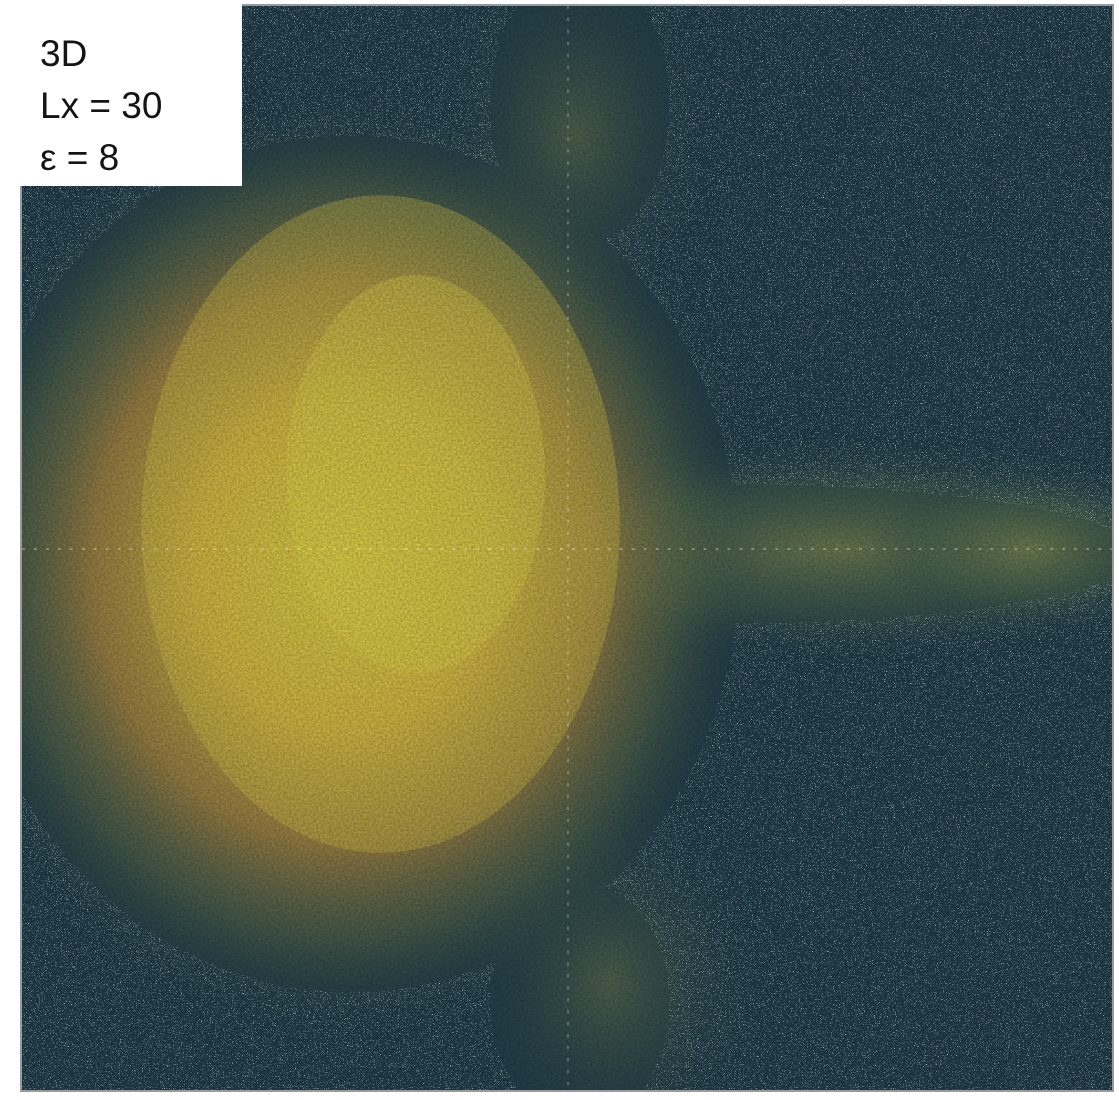  Describe the element at coordinates (101, 105) in the screenshot. I see `lx-label: Lx = 30` at that location.